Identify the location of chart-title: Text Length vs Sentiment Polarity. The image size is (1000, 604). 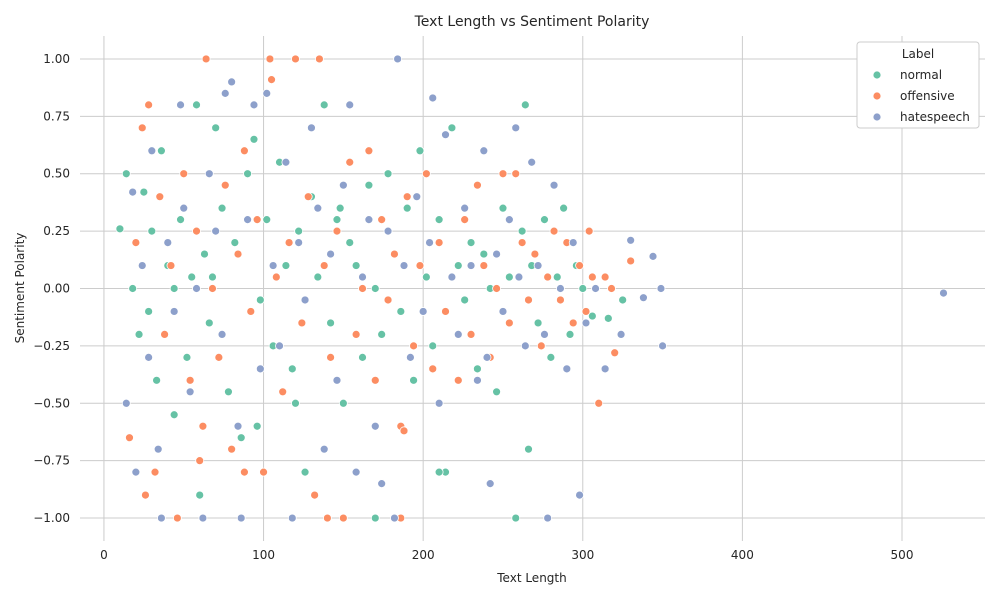
(532, 22).